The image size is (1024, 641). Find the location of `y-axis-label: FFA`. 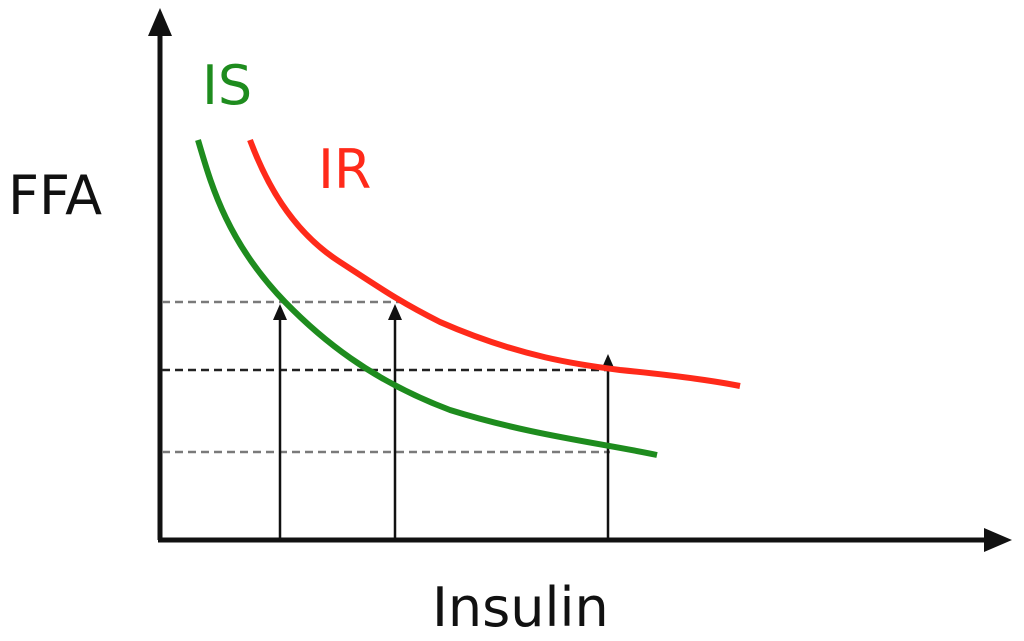

y-axis-label: FFA is located at coordinates (55, 195).